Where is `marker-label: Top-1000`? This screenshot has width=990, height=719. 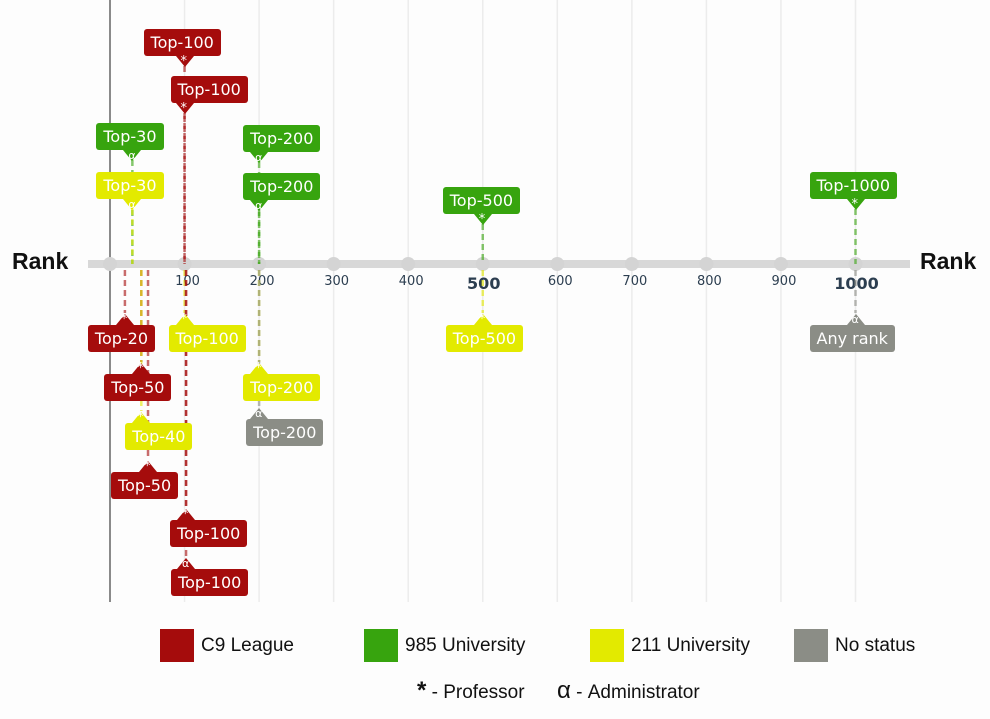
marker-label: Top-1000 is located at coordinates (853, 185).